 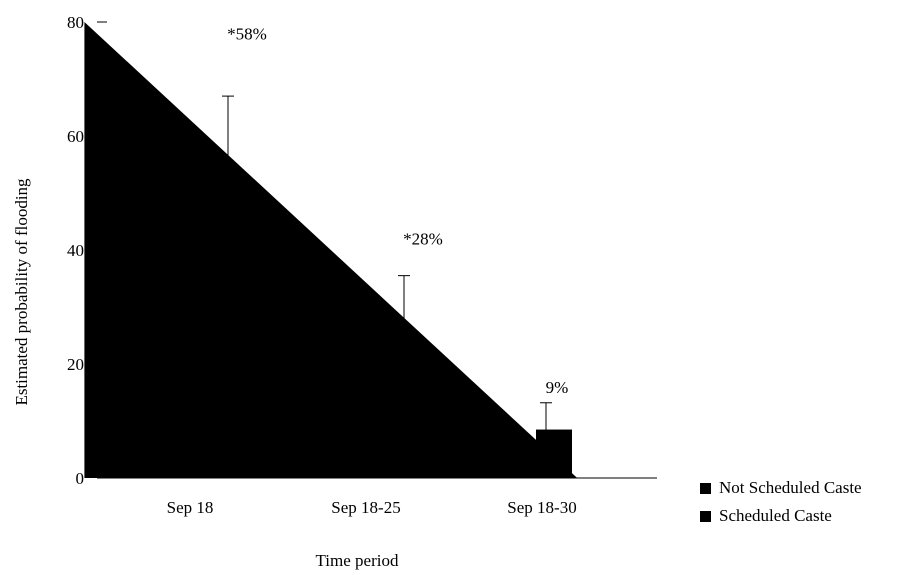 What do you see at coordinates (557, 387) in the screenshot?
I see `data-label: 9%` at bounding box center [557, 387].